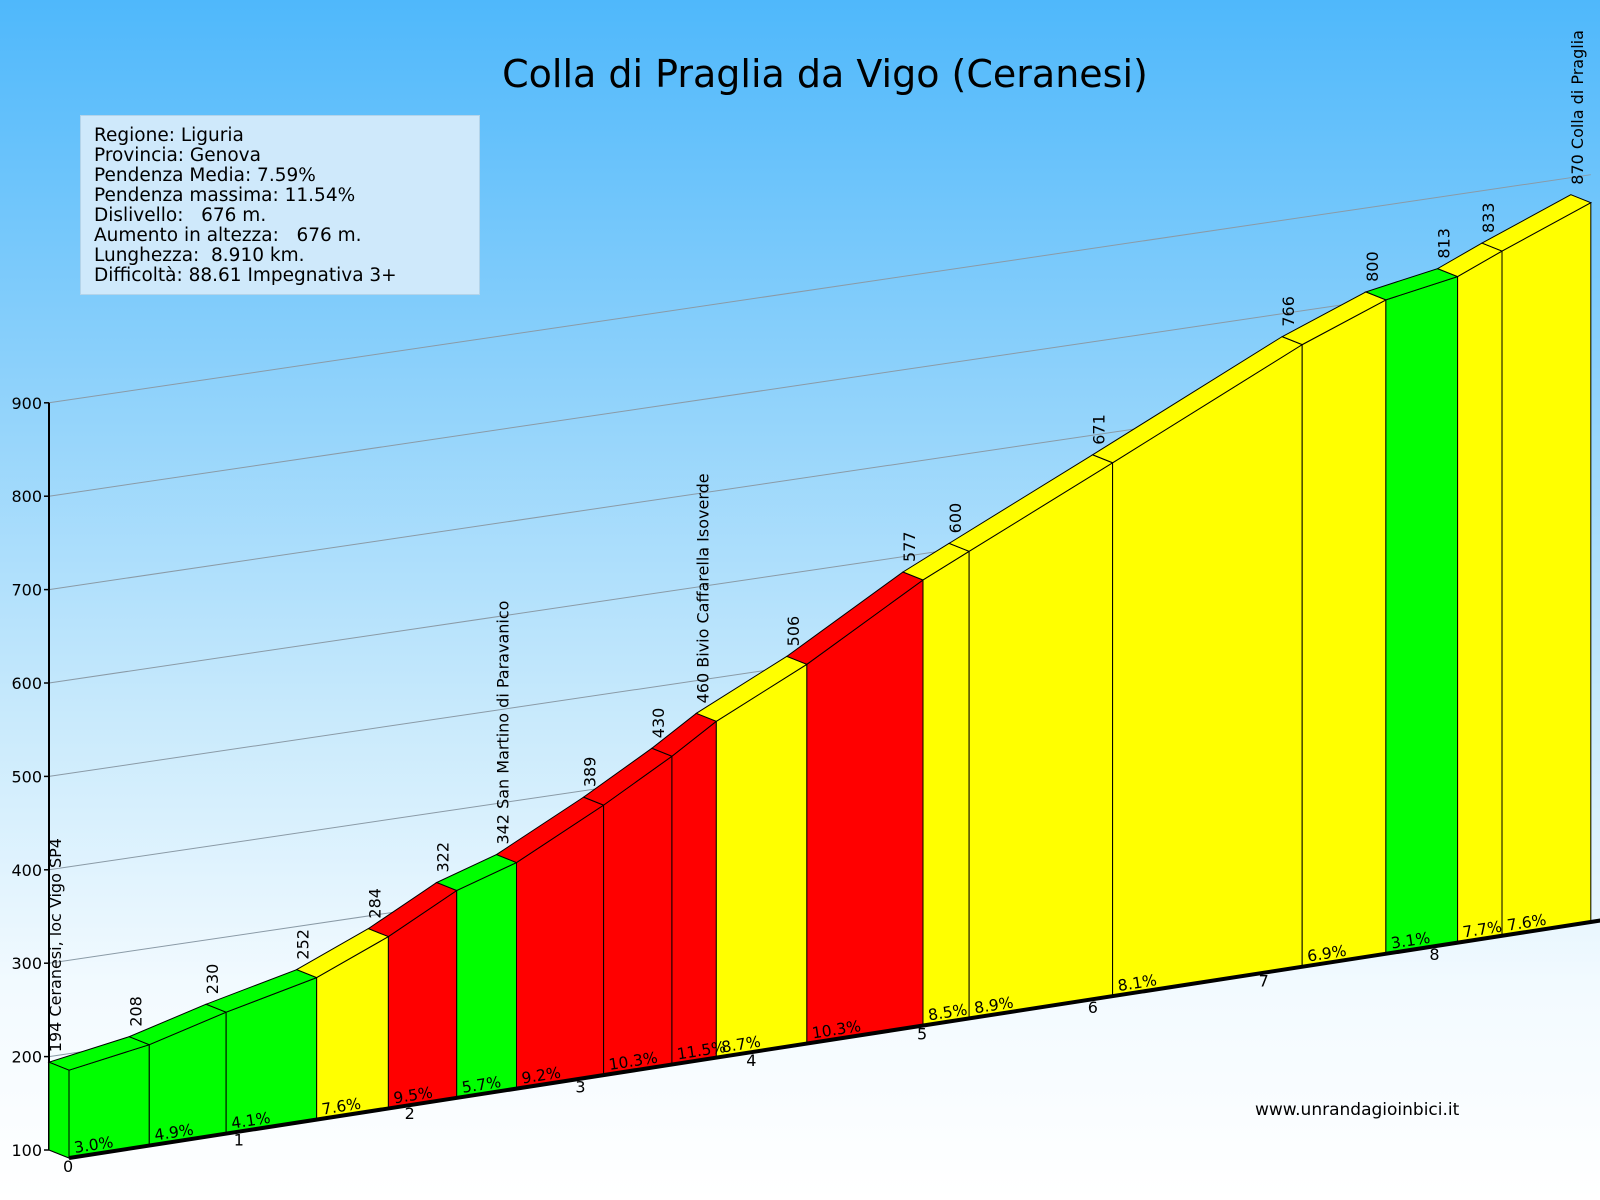 Image resolution: width=1600 pixels, height=1200 pixels. Describe the element at coordinates (26, 776) in the screenshot. I see `y-tick-label: 500` at that location.